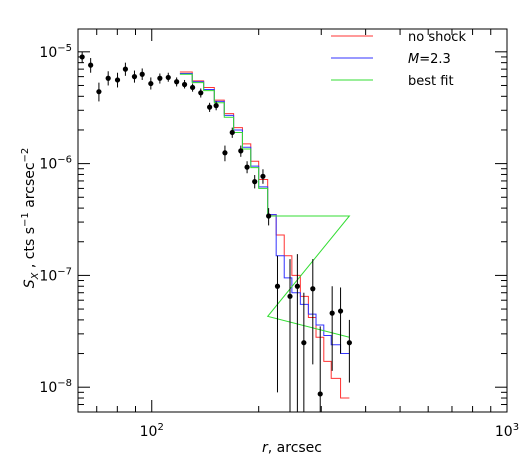 The width and height of the screenshot is (524, 458). What do you see at coordinates (398, 59) in the screenshot?
I see `legend: no shock M=2.3 best fit` at bounding box center [398, 59].